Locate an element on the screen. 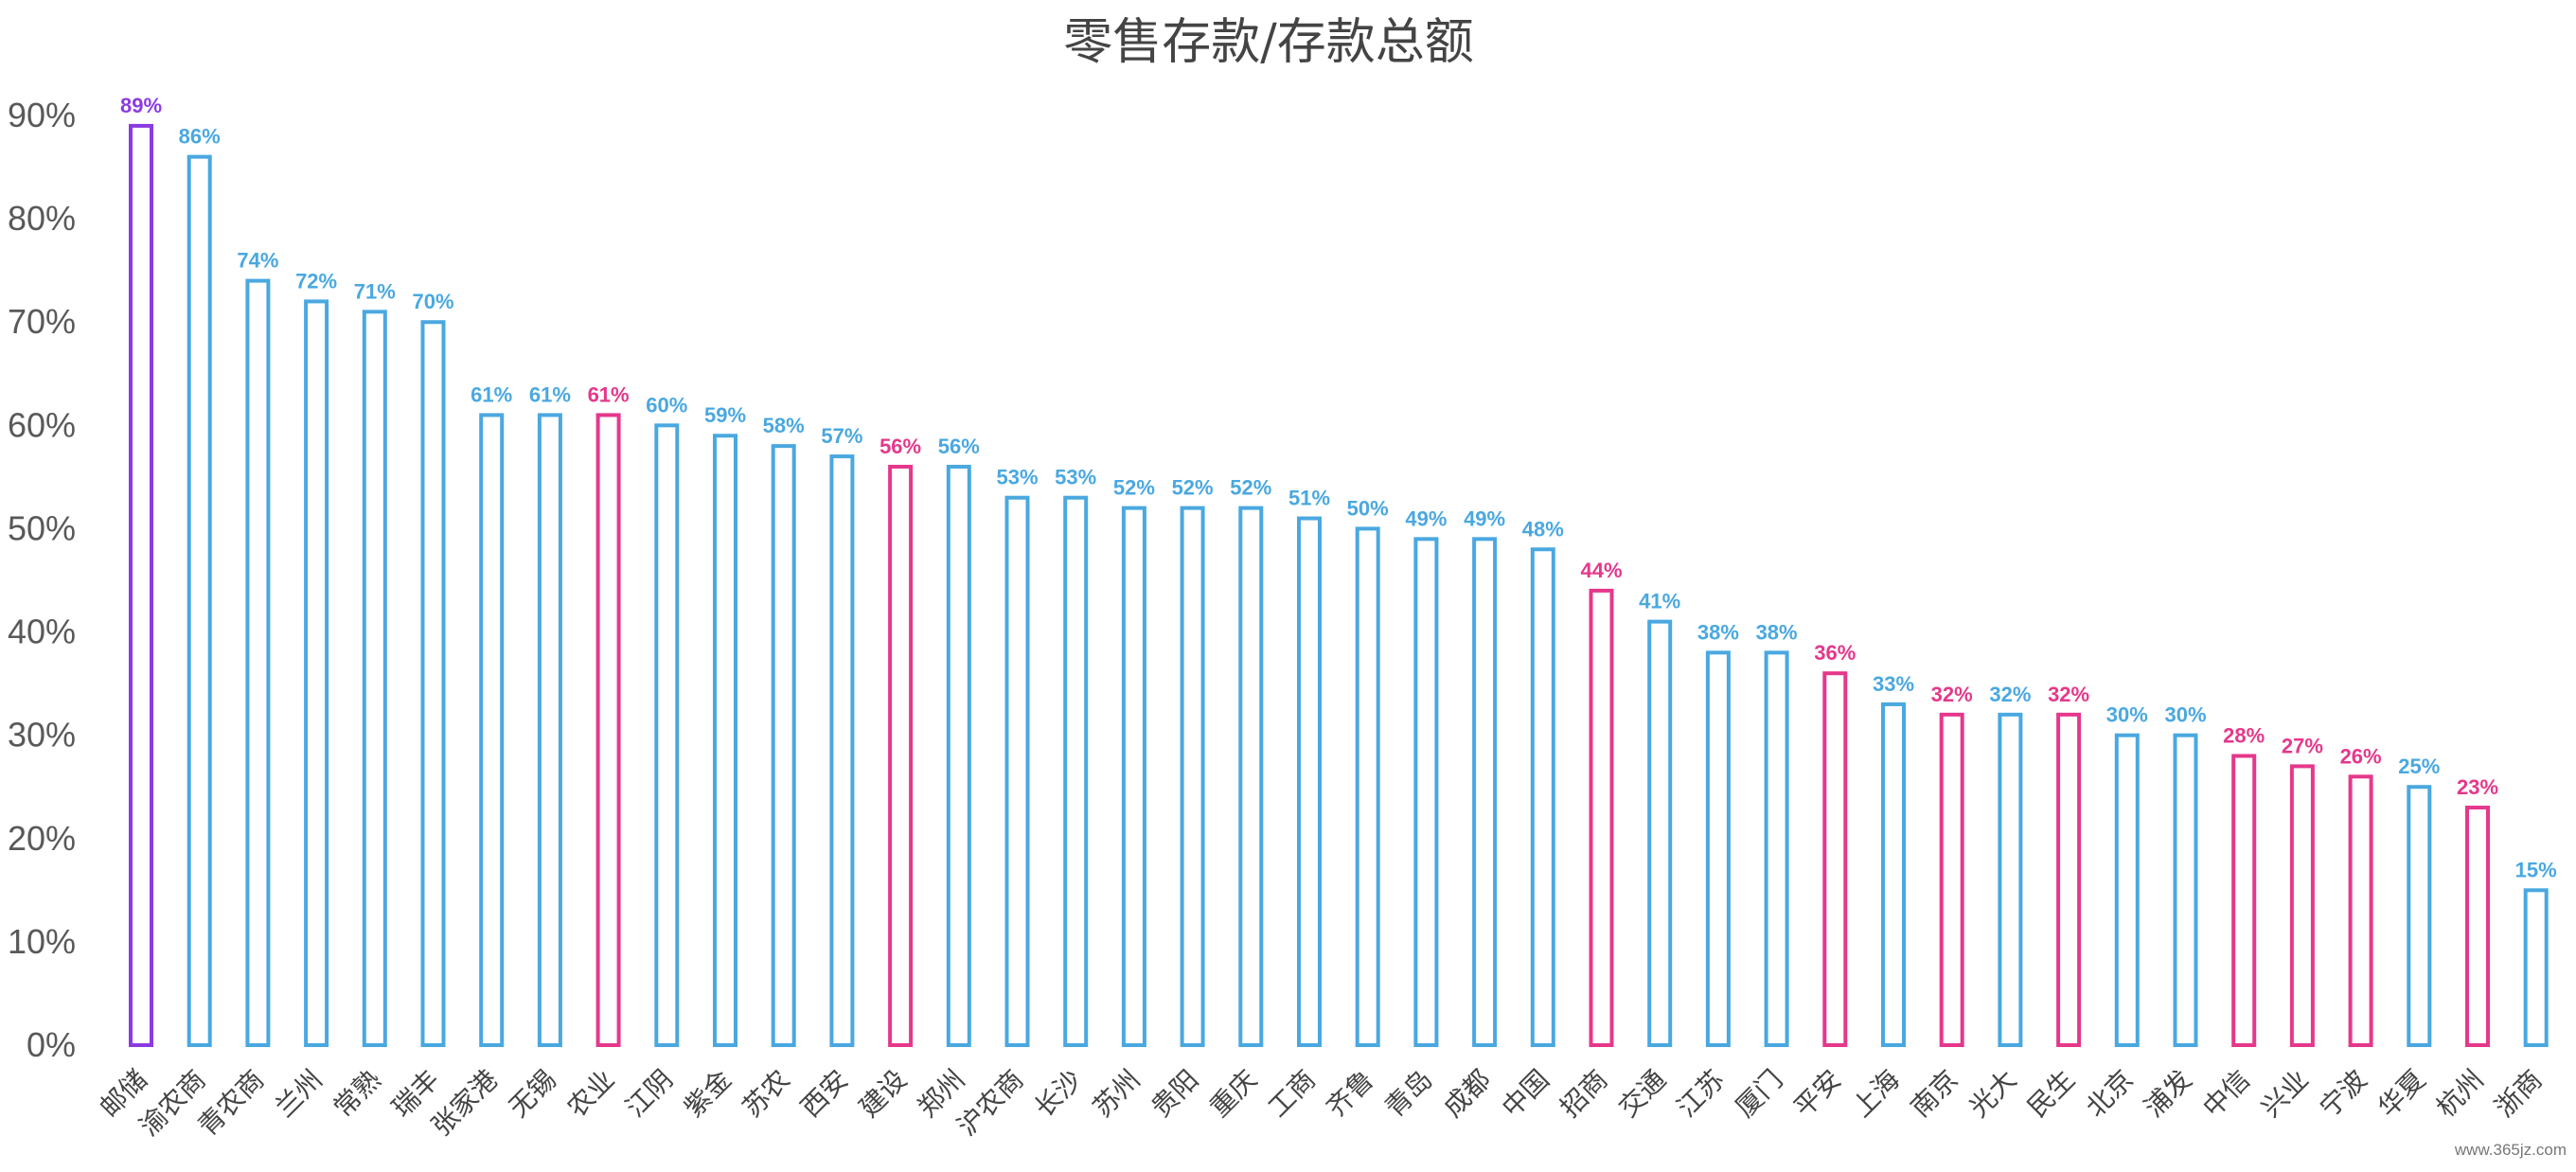 Image resolution: width=2576 pixels, height=1172 pixels. x-tick-label: 江阴 is located at coordinates (649, 1094).